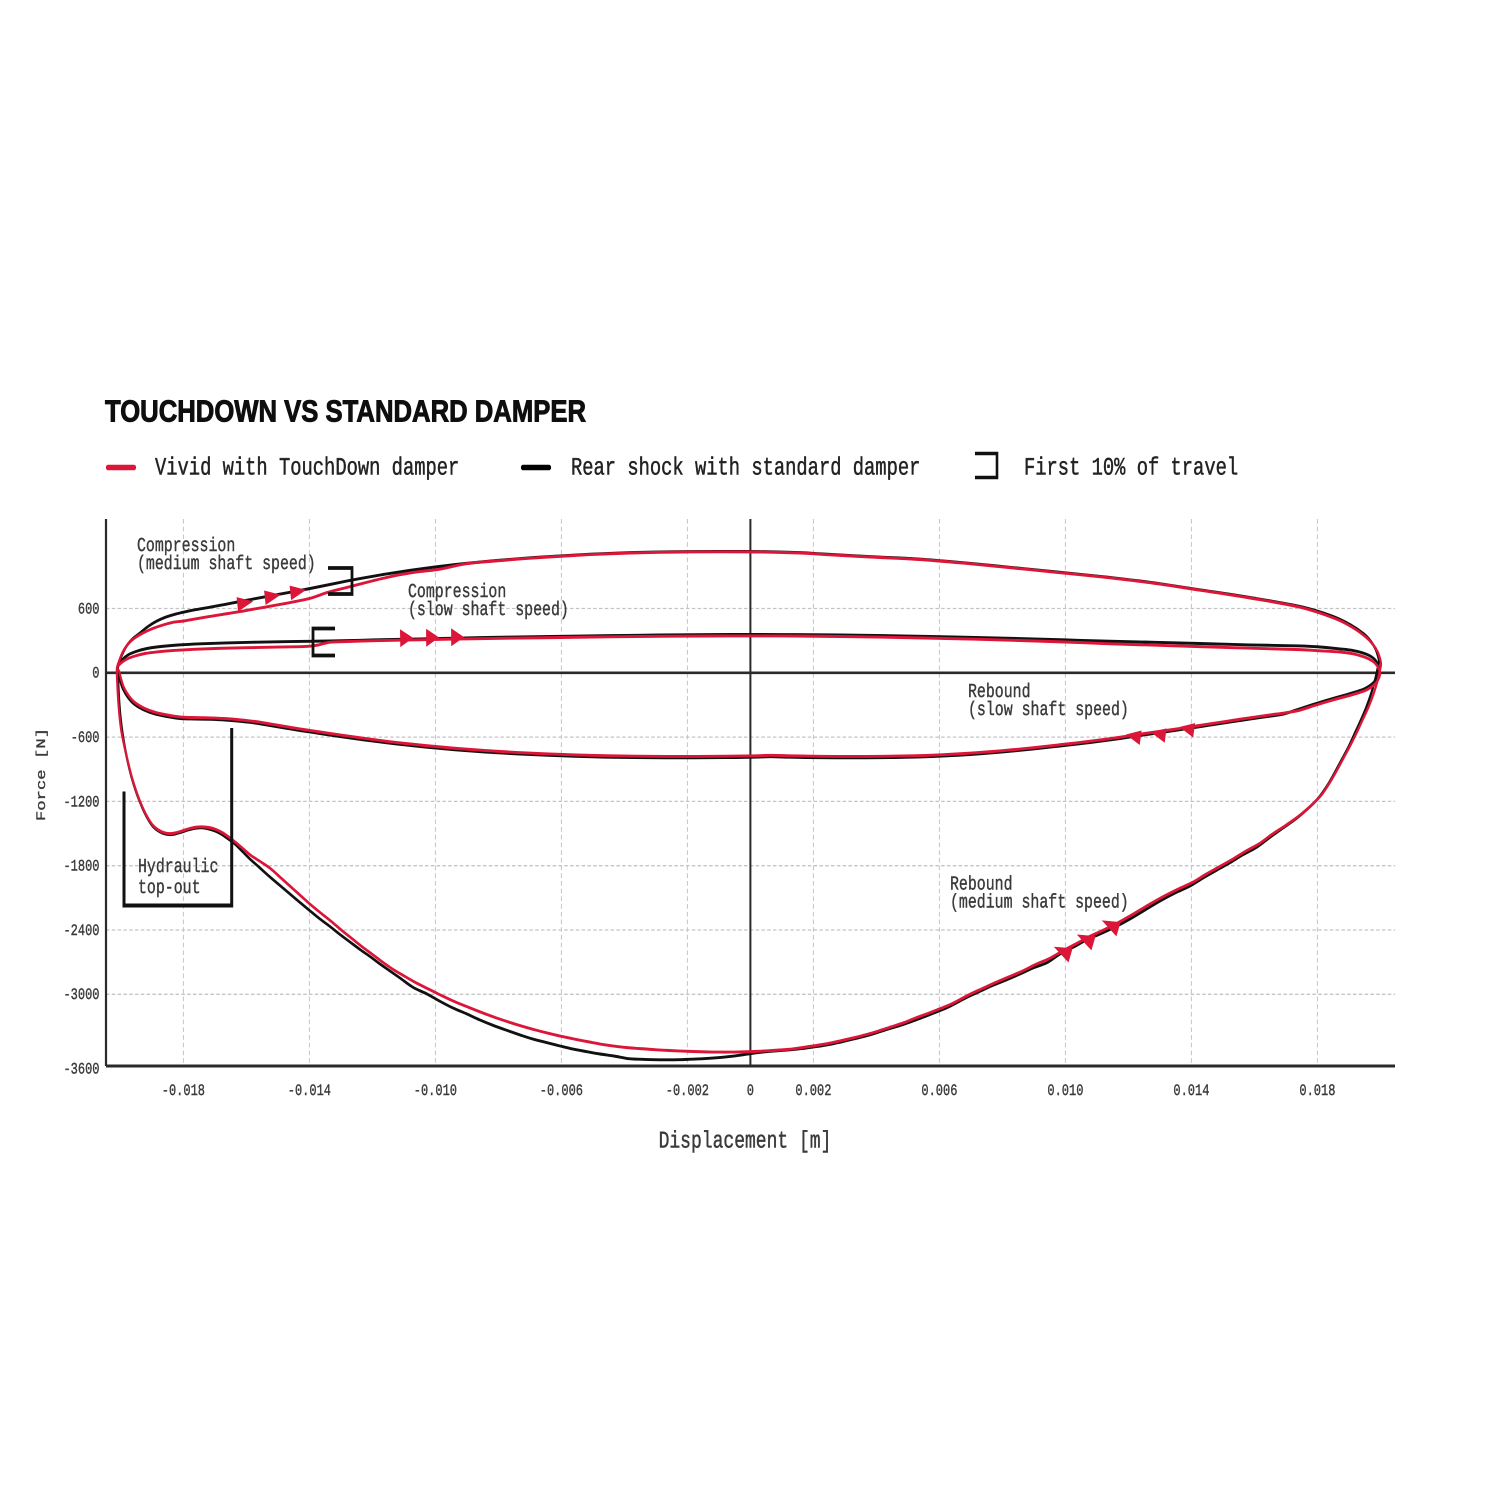 This screenshot has height=1500, width=1500. What do you see at coordinates (169, 888) in the screenshot?
I see `svg-text: top-out` at bounding box center [169, 888].